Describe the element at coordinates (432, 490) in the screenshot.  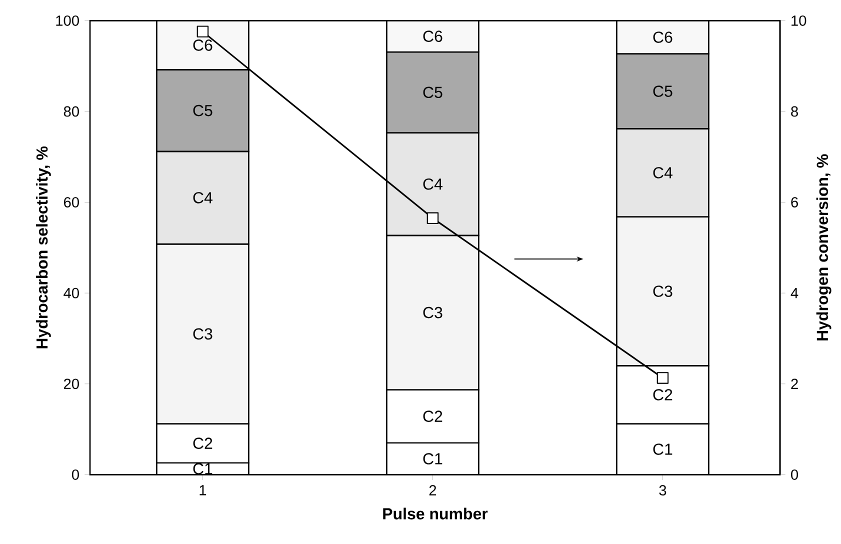
I see `x-tick-label: 2` at that location.